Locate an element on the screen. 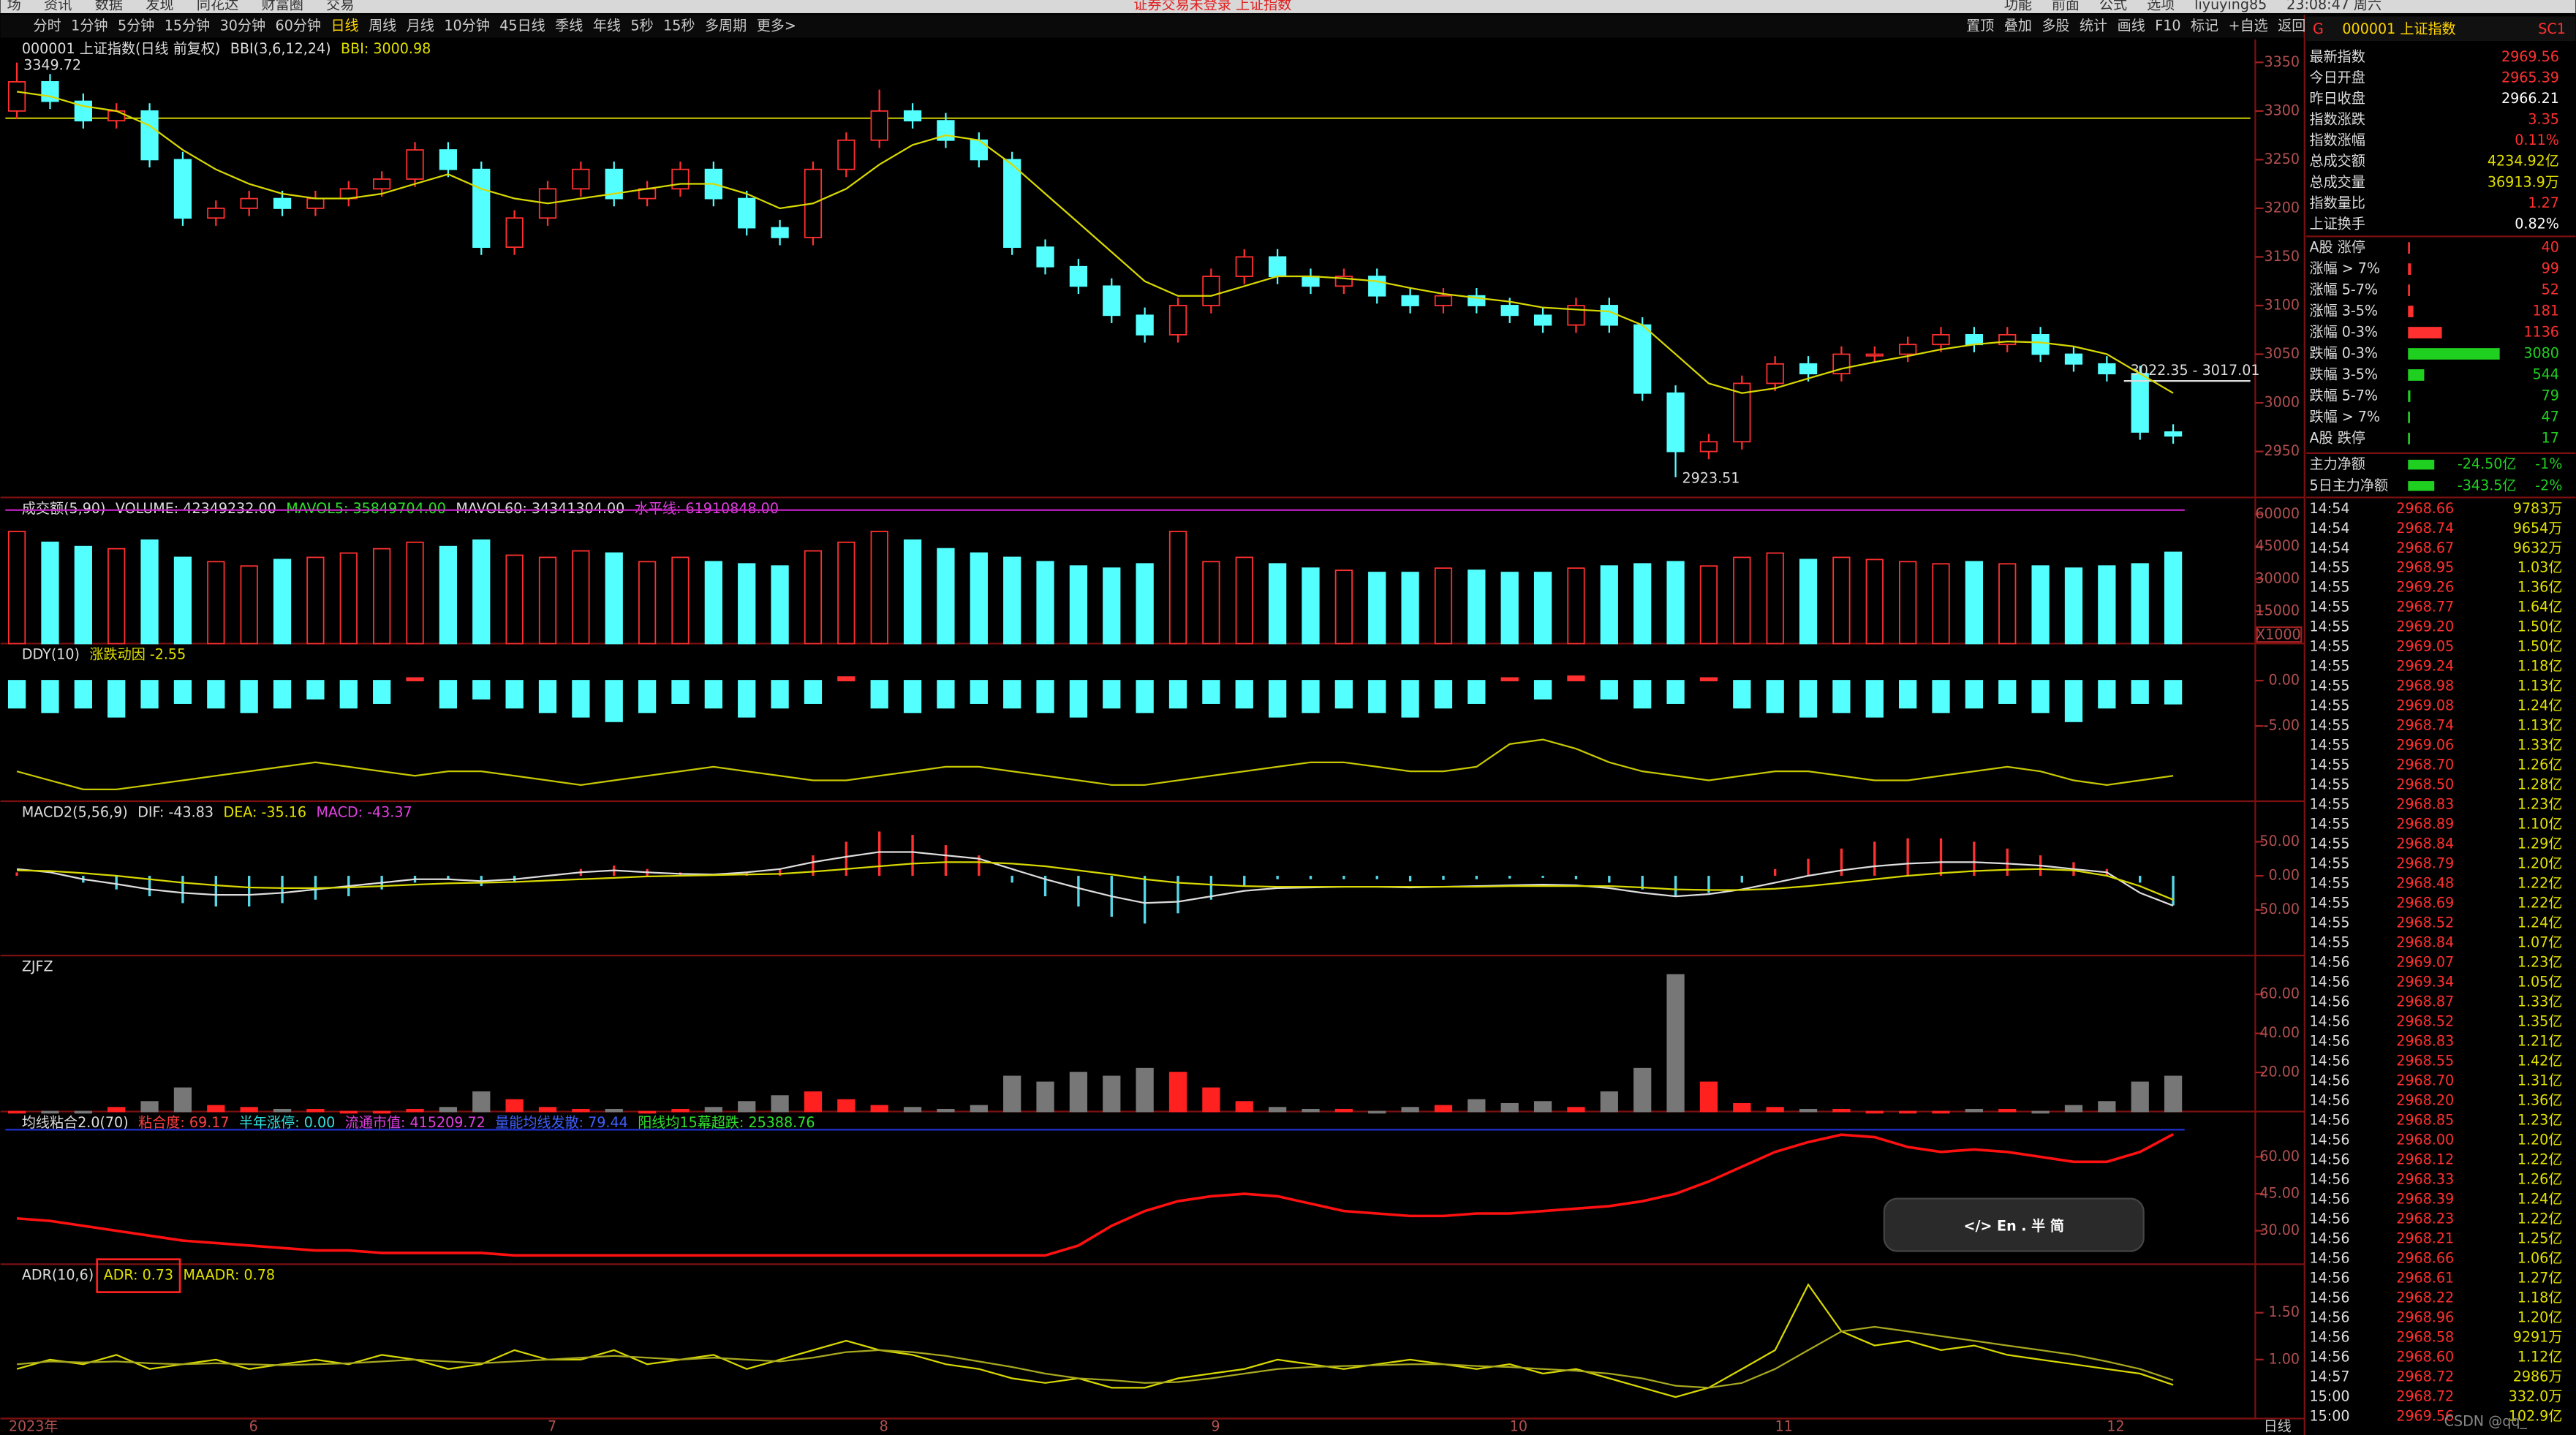 The width and height of the screenshot is (2576, 1435). menu-right: 选项 is located at coordinates (2161, 6).